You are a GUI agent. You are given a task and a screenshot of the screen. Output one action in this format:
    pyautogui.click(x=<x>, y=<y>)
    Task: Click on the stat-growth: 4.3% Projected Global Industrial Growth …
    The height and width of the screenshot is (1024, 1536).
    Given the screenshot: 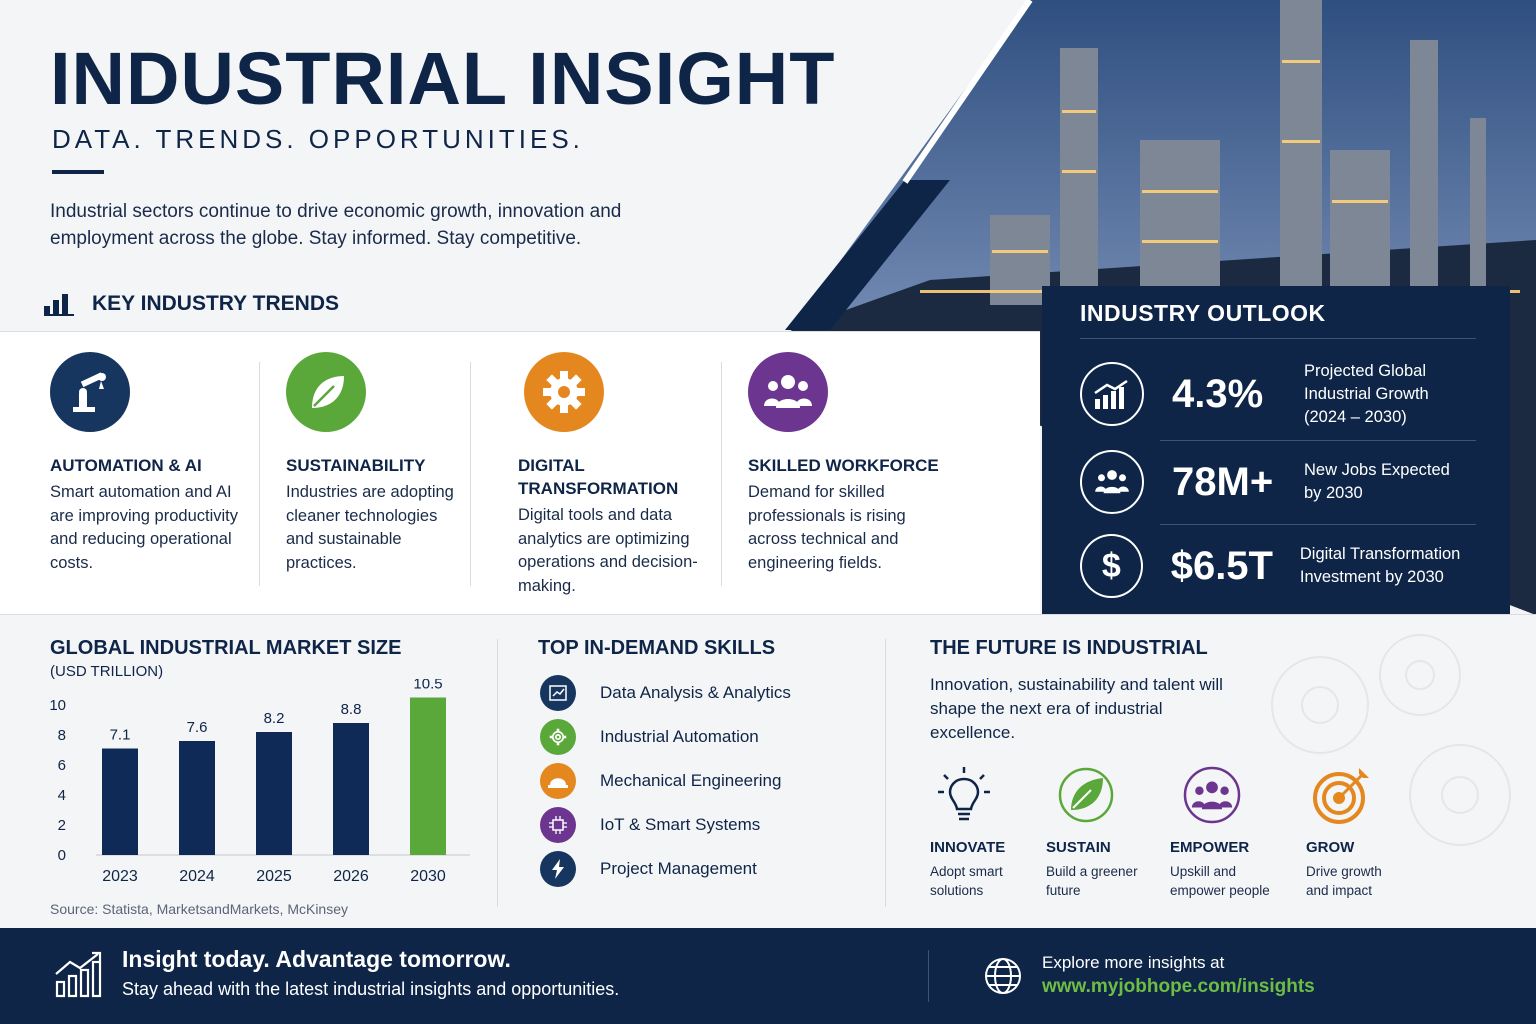 What is the action you would take?
    pyautogui.click(x=1278, y=394)
    